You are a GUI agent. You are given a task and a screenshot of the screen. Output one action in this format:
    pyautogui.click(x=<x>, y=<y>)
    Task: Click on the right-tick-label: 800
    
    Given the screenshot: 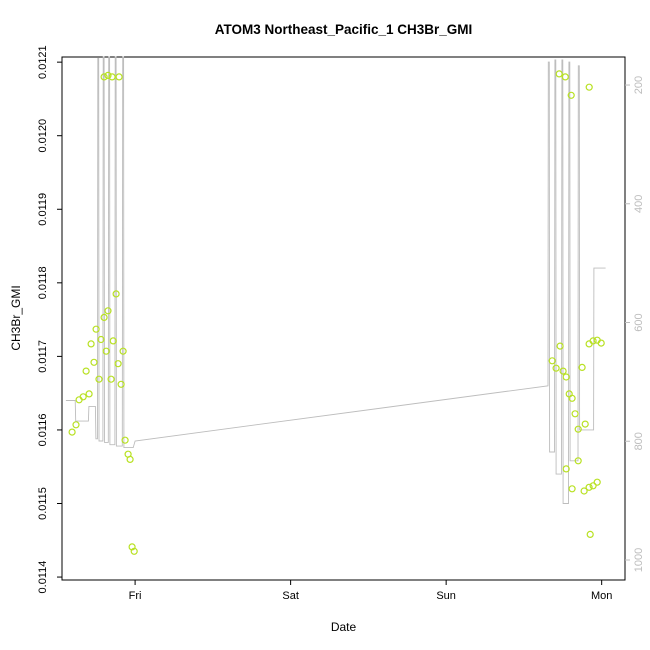 What is the action you would take?
    pyautogui.click(x=639, y=441)
    